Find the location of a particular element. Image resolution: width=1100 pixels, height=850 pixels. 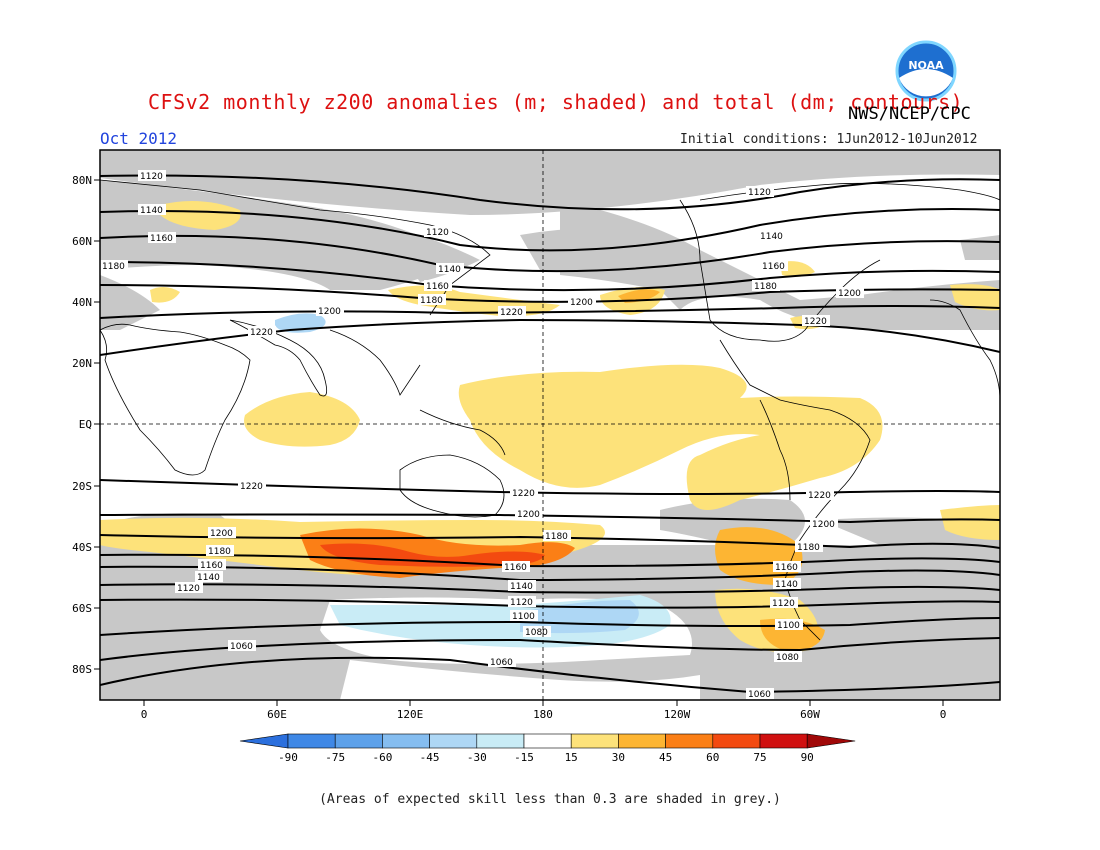

lat-label: EQ is located at coordinates (85, 424).